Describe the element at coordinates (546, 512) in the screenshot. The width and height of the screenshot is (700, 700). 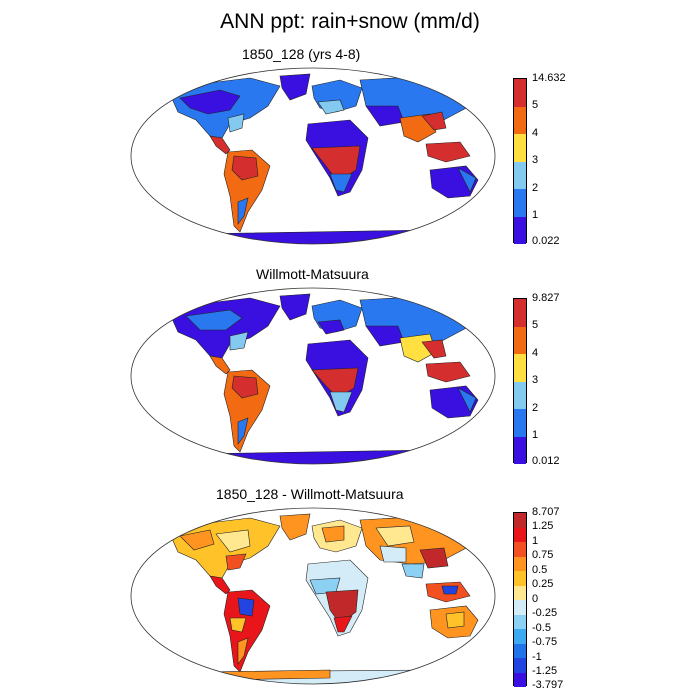
I see `colorbar-3-label: 8.707` at that location.